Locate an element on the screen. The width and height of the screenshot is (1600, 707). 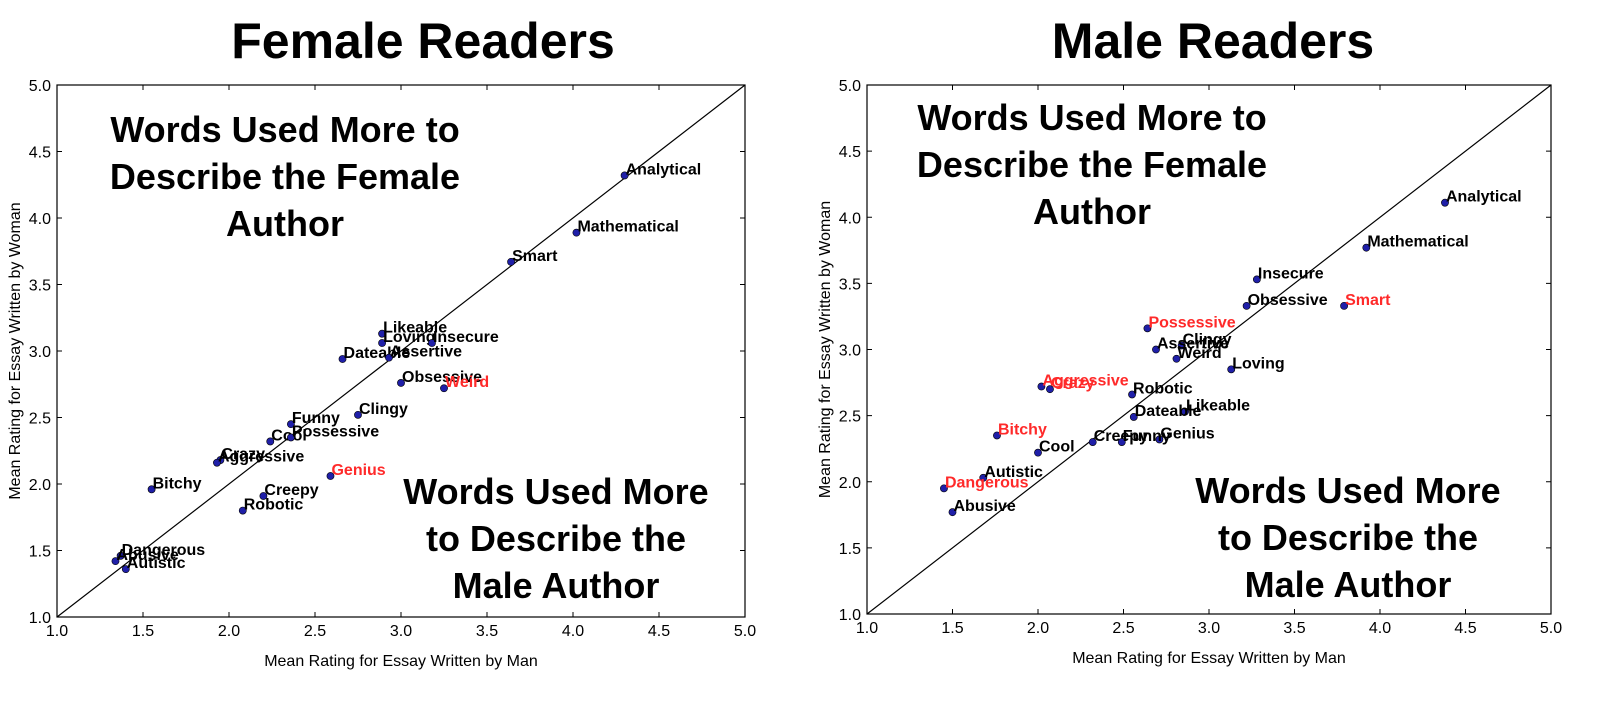
chart1-annotation-1-line: Male Author is located at coordinates (1348, 584).